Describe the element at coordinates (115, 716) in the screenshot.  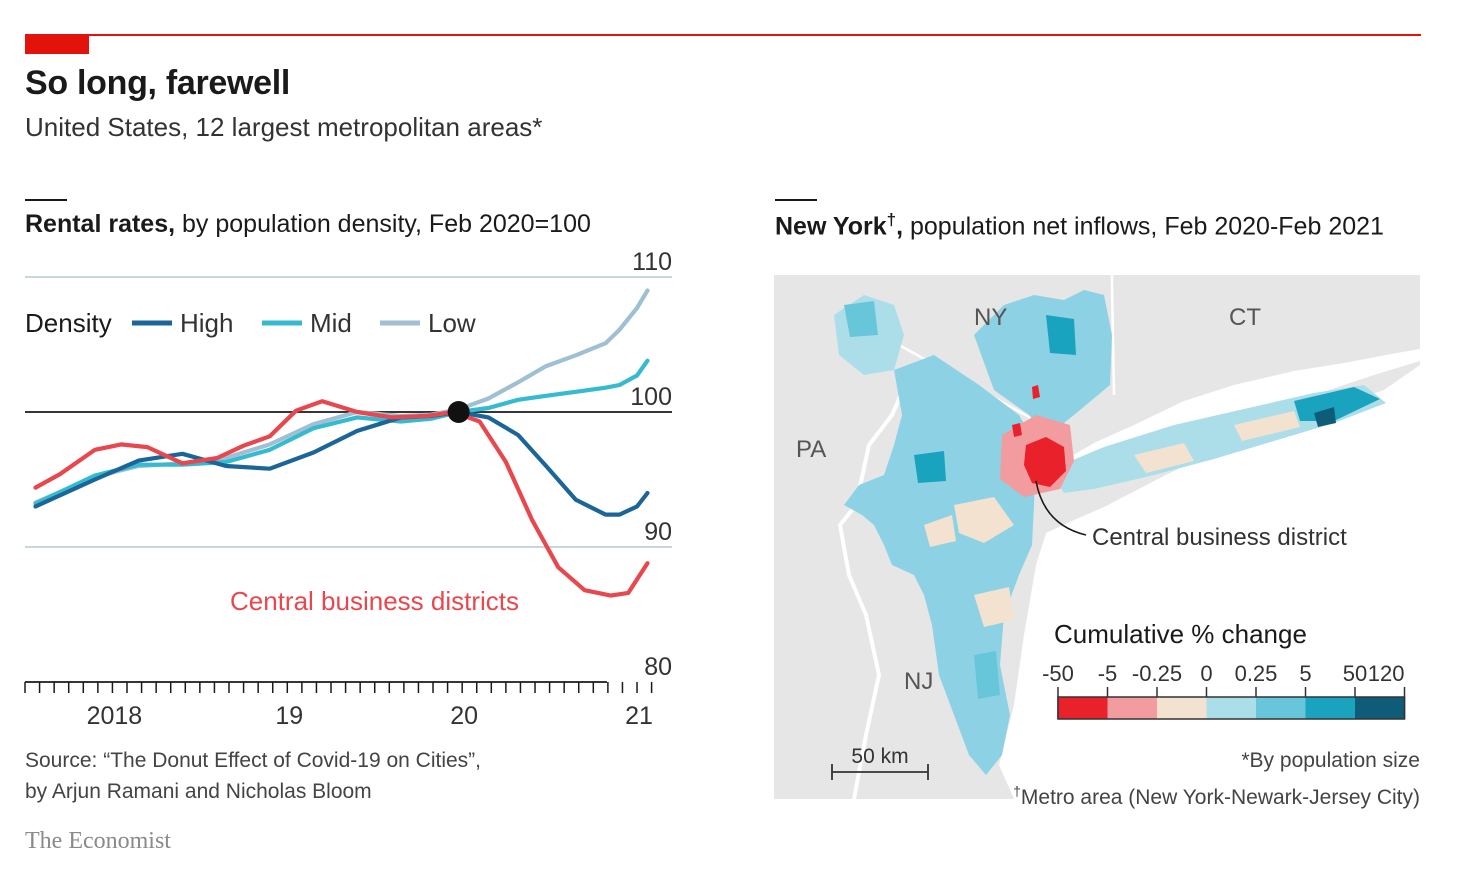
I see `x-tick-label-2018: 2018` at that location.